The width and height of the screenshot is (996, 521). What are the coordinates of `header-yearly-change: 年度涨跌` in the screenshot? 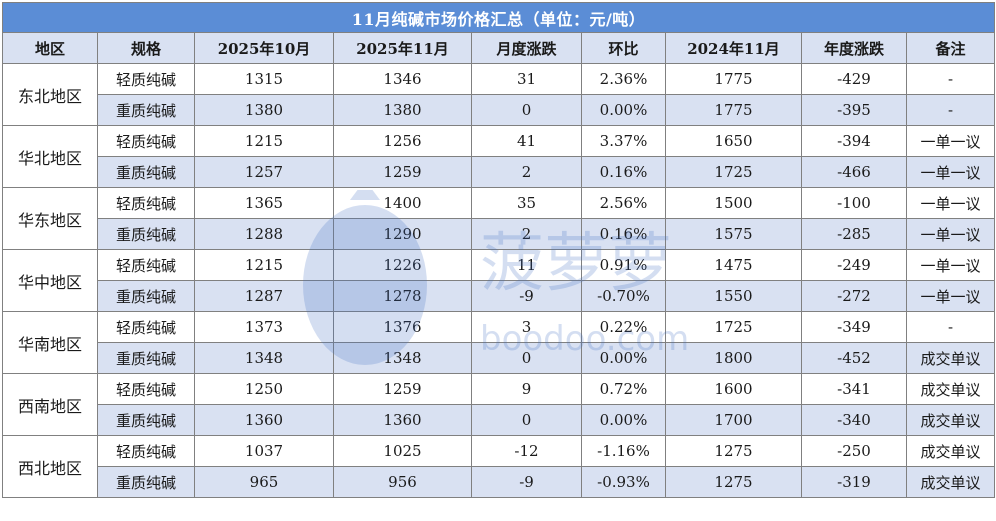 It's located at (854, 48).